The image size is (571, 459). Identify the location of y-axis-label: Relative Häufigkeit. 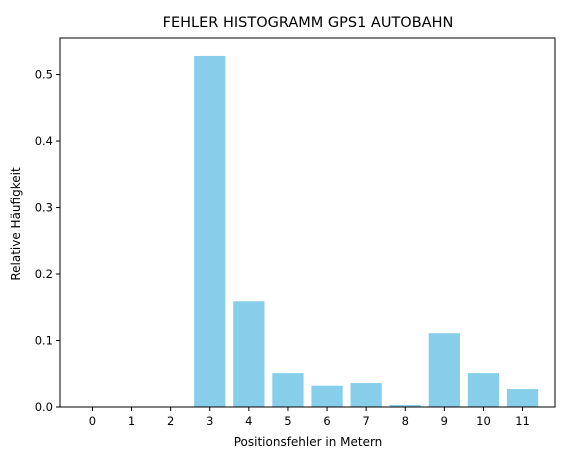
(16, 224).